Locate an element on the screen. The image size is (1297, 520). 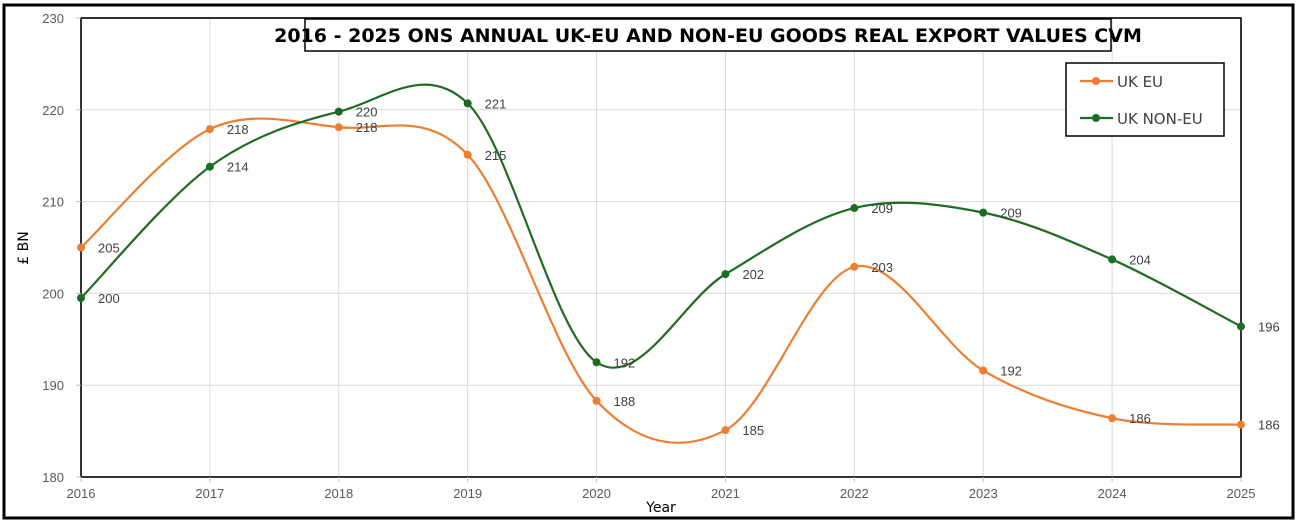
data-point-uk-non-eu-2021 is located at coordinates (725, 274).